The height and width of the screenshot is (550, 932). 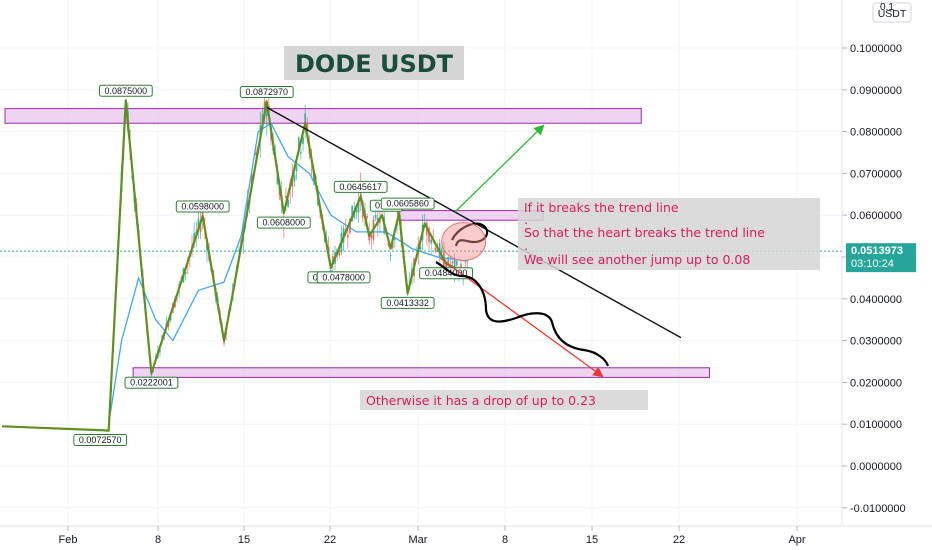 What do you see at coordinates (876, 216) in the screenshot?
I see `price-tick-label: 0.0600000` at bounding box center [876, 216].